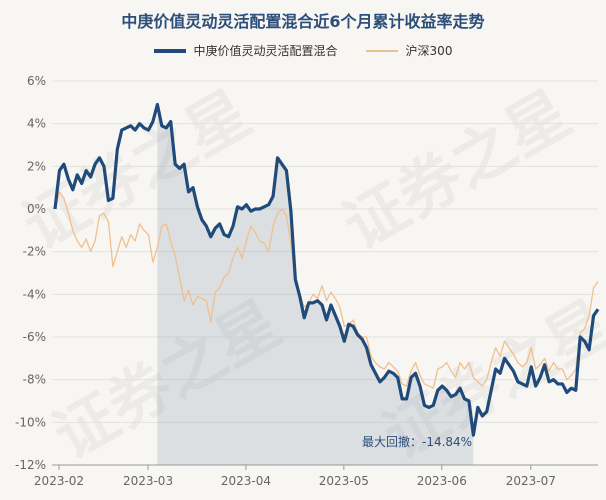 Image resolution: width=606 pixels, height=500 pixels. I want to click on legend-label-index: 沪深300, so click(429, 51).